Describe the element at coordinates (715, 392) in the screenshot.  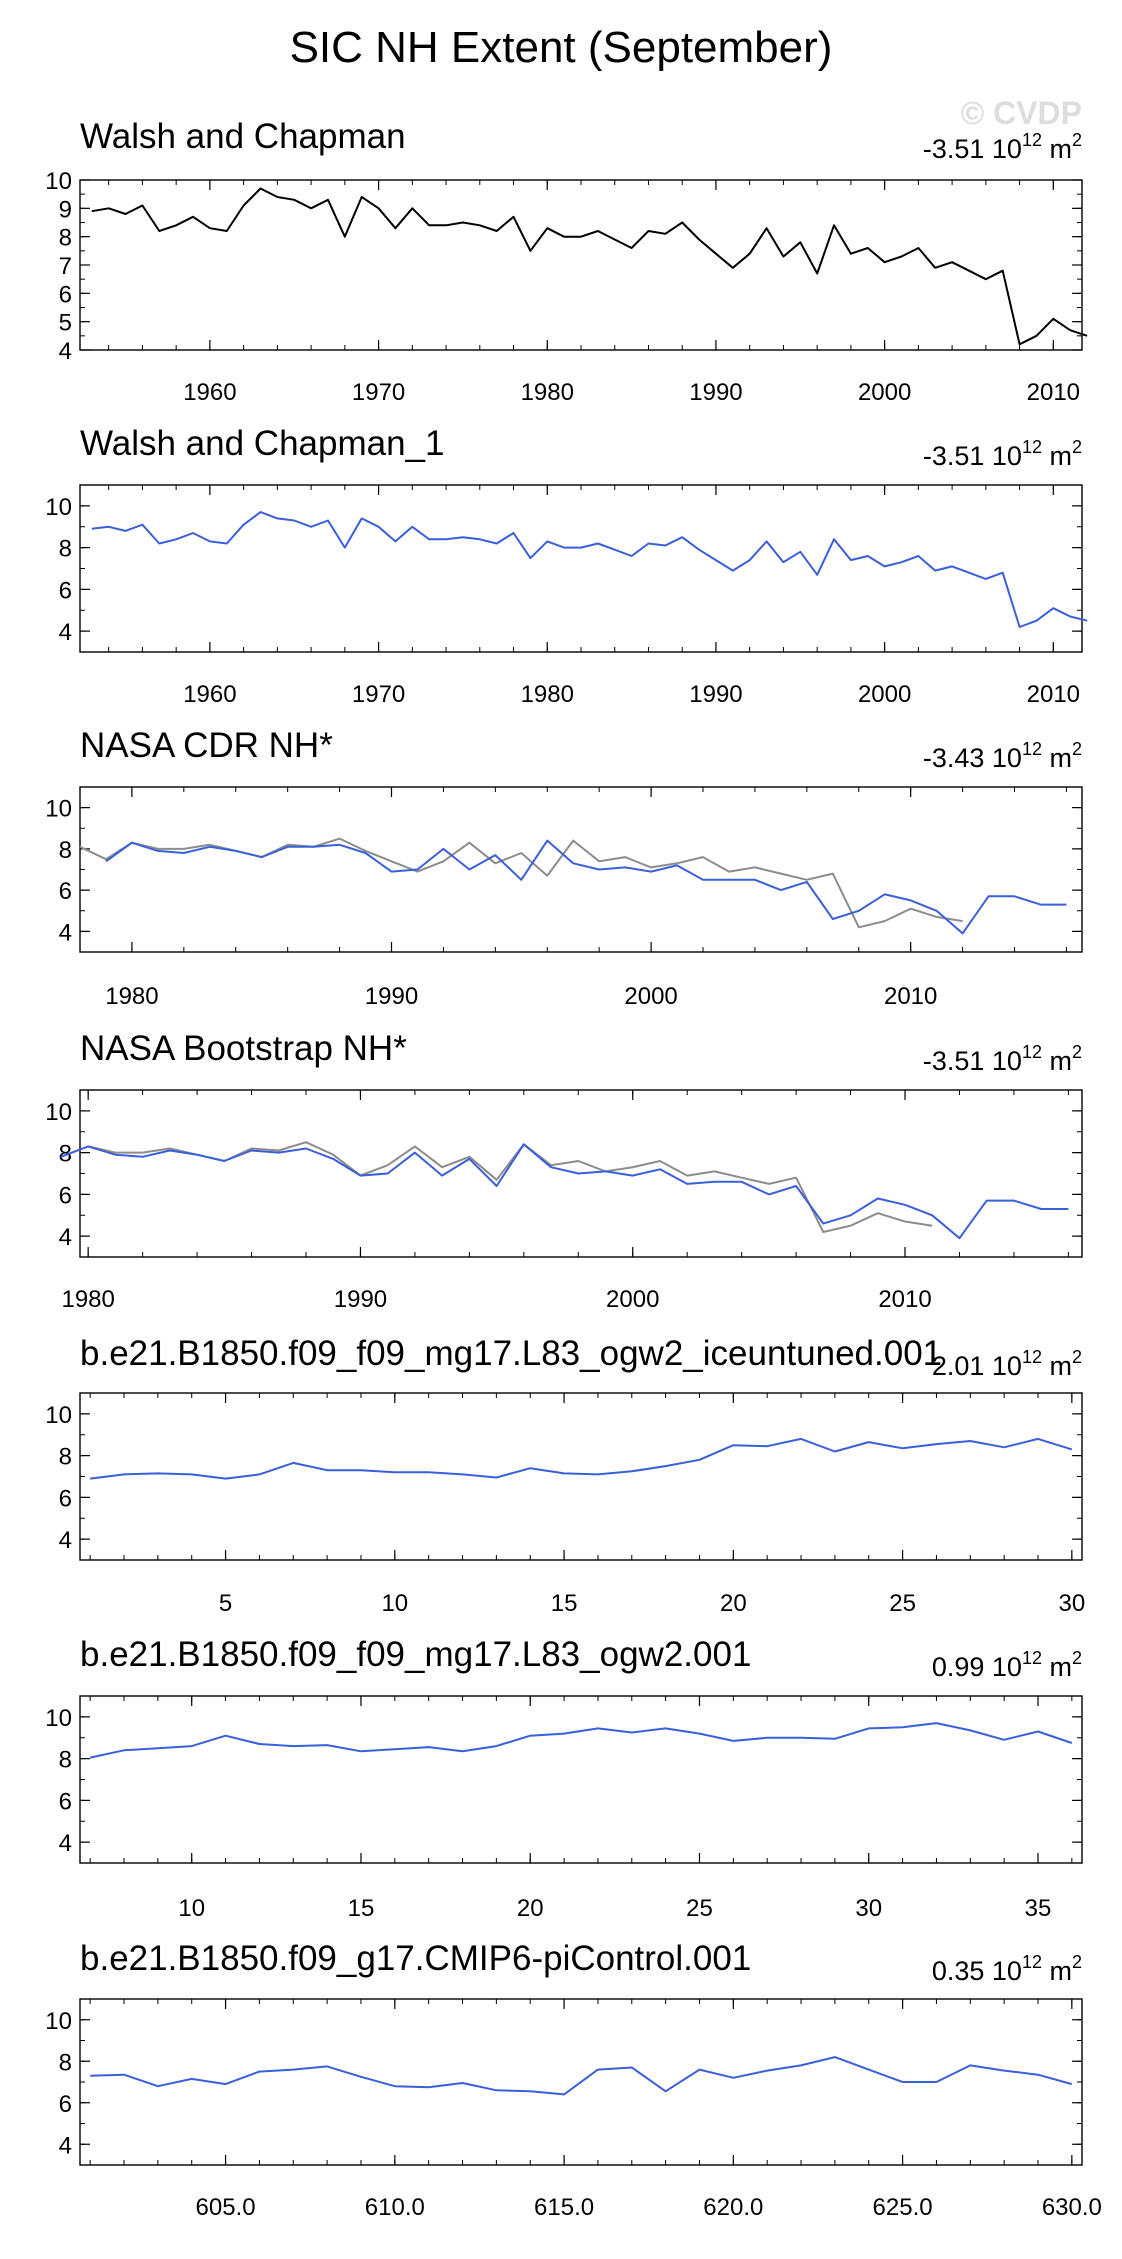
I see `panel-1-x-tick-label: 1990` at that location.